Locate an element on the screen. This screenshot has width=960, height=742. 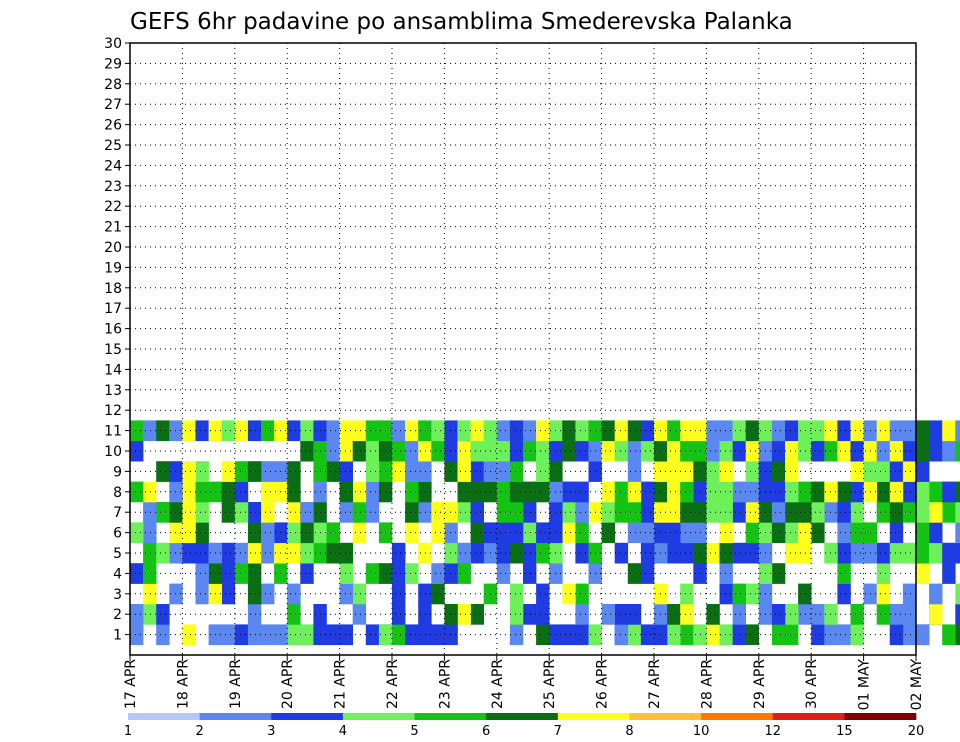
y-tick-label: 30 is located at coordinates (113, 44).